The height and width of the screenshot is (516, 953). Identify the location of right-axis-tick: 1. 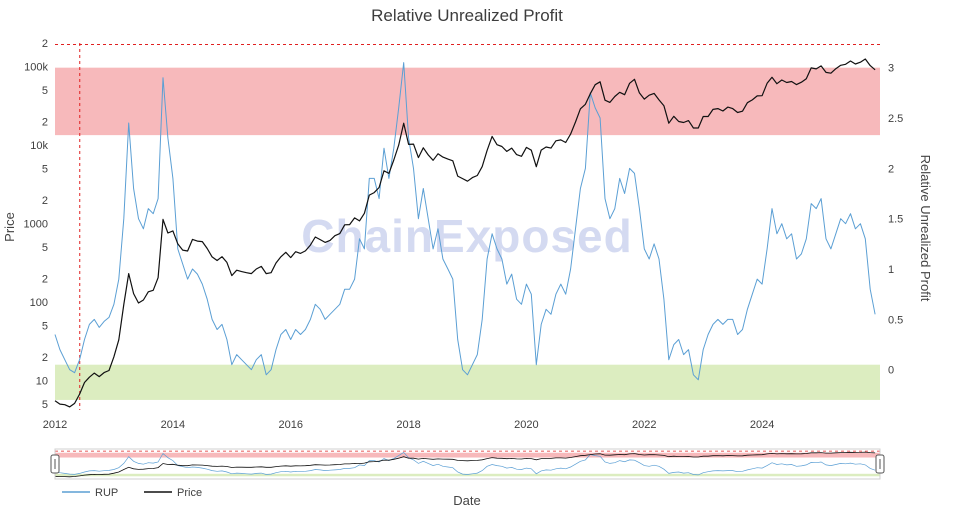
(891, 270).